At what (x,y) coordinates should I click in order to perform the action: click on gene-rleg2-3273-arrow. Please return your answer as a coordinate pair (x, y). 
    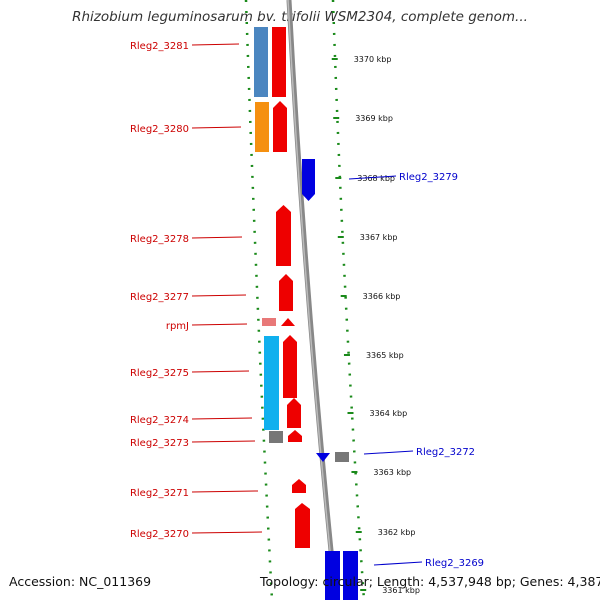
    Looking at the image, I should click on (295, 436).